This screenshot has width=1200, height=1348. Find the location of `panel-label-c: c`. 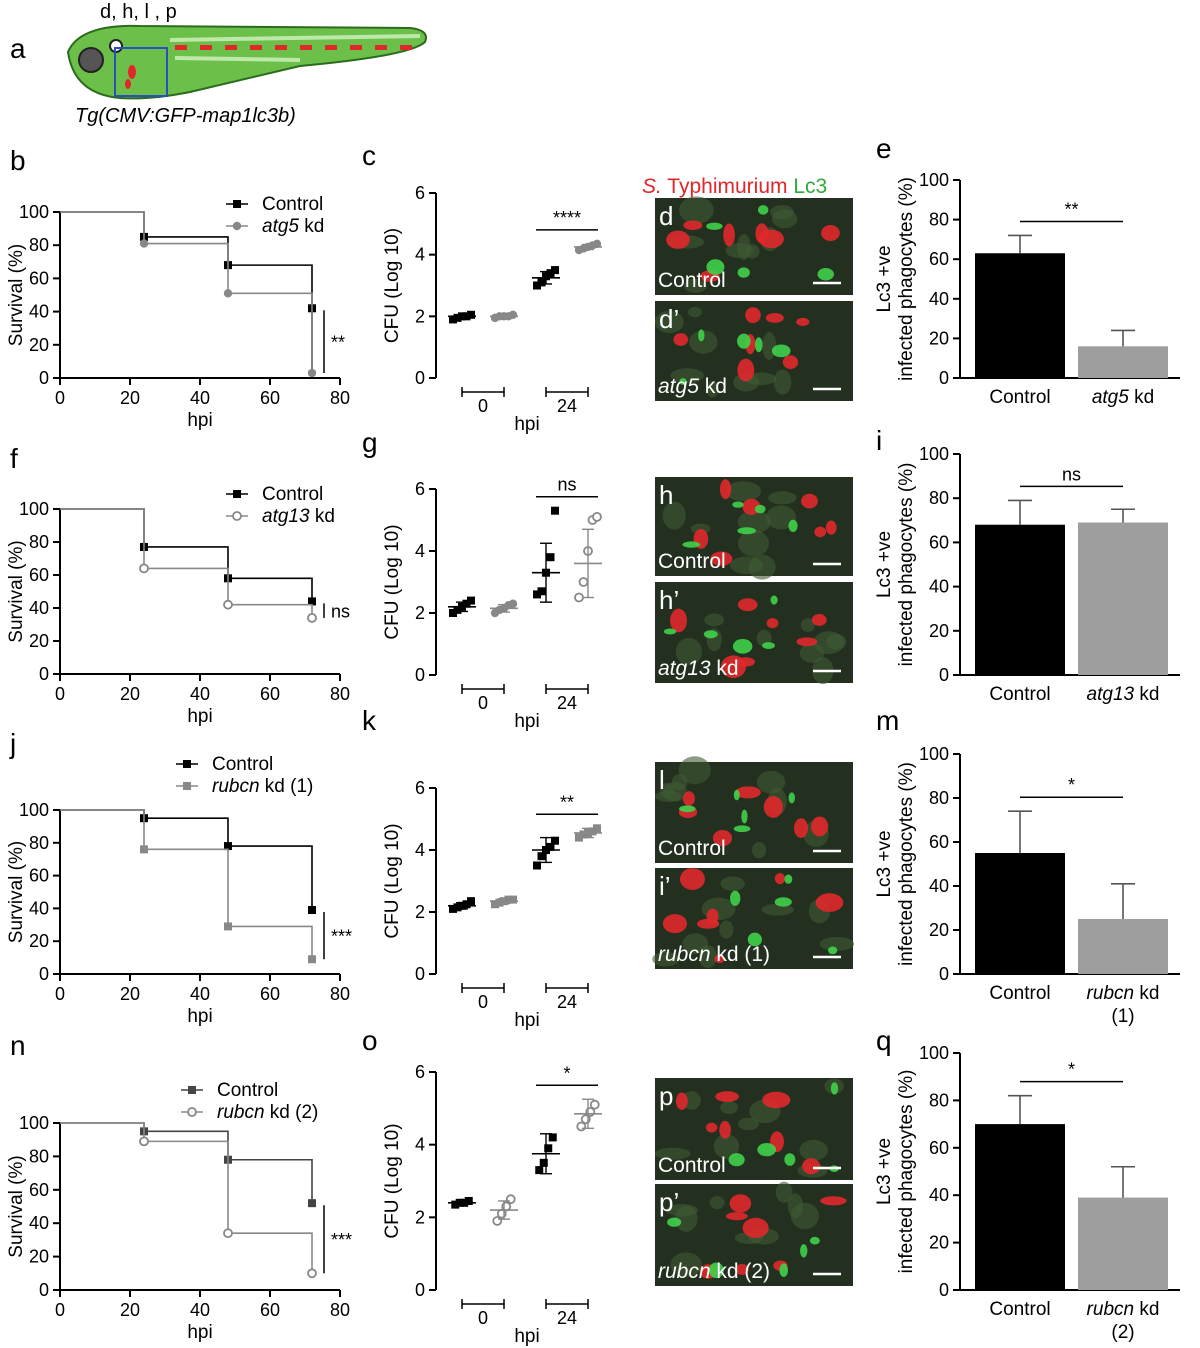

panel-label-c: c is located at coordinates (369, 155).